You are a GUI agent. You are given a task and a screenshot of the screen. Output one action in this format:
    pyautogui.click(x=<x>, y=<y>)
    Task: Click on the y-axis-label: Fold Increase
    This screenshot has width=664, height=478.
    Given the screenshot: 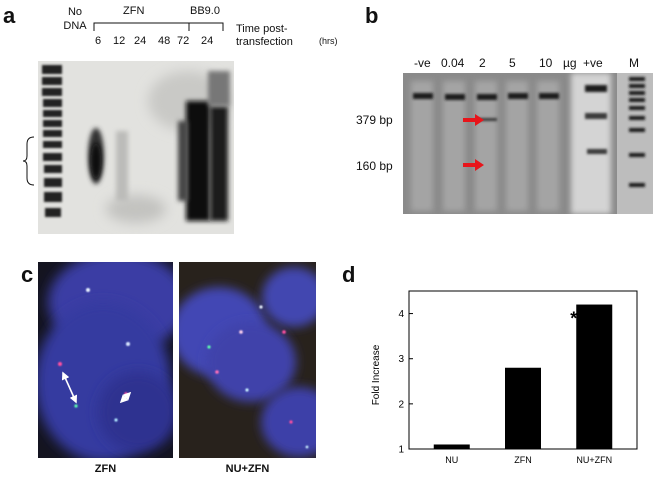 What is the action you would take?
    pyautogui.click(x=376, y=374)
    